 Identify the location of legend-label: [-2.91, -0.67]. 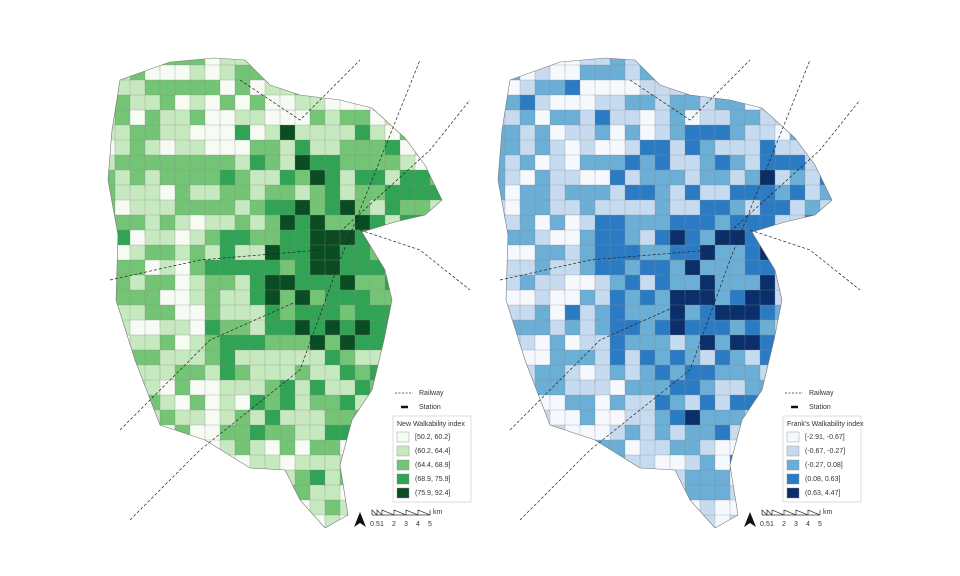
(825, 437).